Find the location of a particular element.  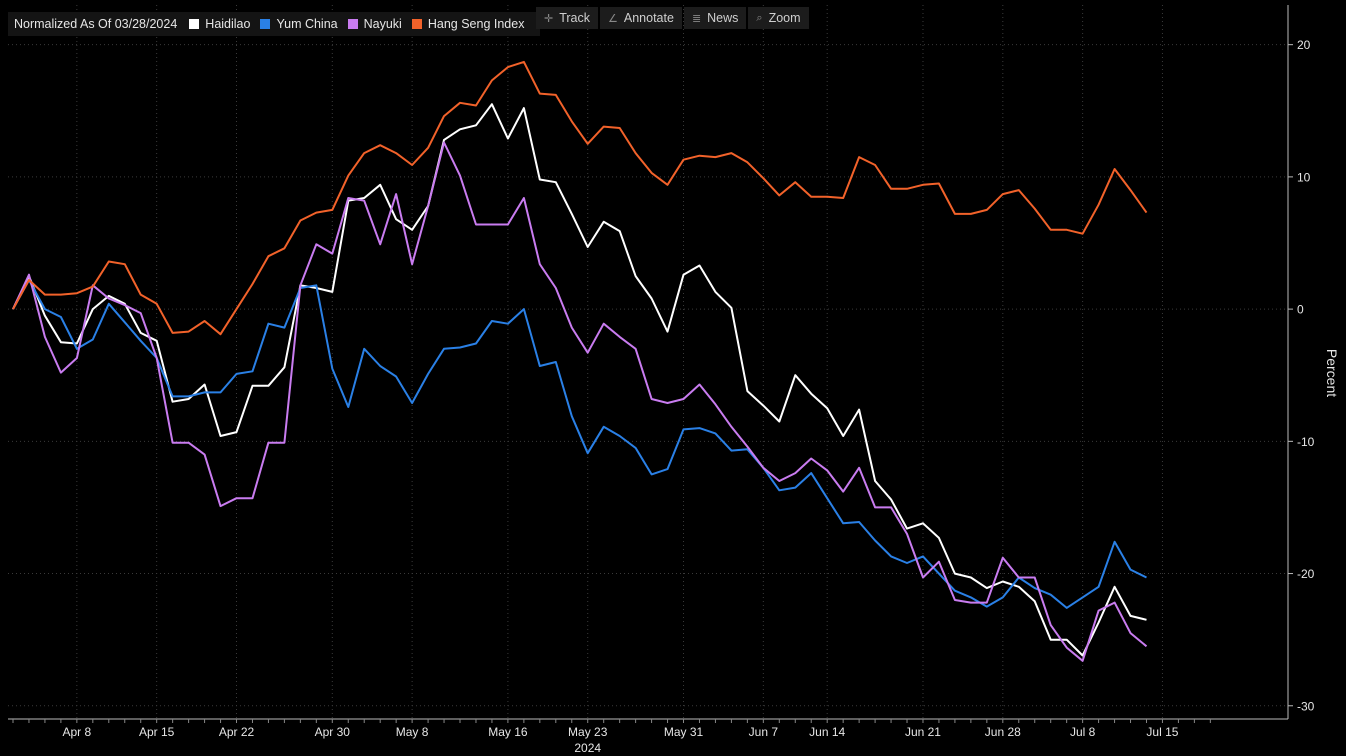

magnifier-icon: ⌕ is located at coordinates (759, 17).